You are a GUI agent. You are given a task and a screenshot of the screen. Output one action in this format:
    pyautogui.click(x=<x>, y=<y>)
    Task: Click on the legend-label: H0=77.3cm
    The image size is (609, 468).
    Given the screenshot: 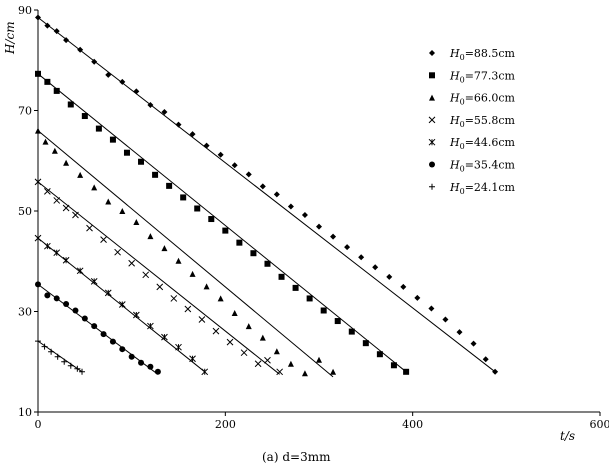 What is the action you would take?
    pyautogui.click(x=482, y=76)
    